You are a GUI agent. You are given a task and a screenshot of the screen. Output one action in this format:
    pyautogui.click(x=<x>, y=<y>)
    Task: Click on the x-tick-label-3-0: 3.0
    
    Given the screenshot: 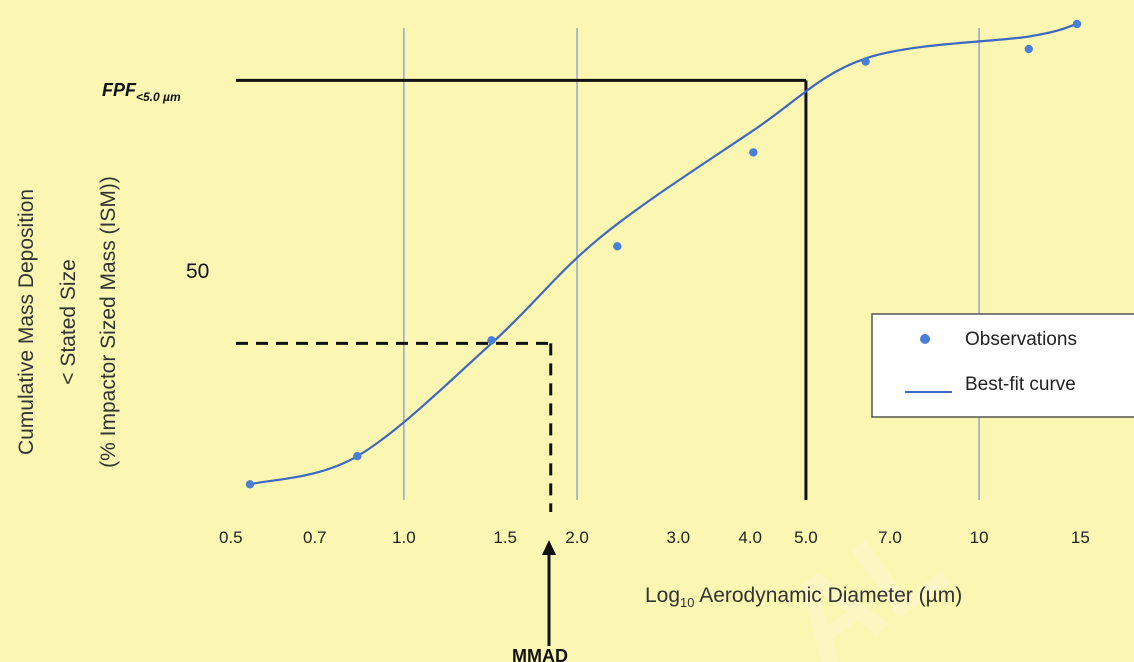 What is the action you would take?
    pyautogui.click(x=679, y=537)
    